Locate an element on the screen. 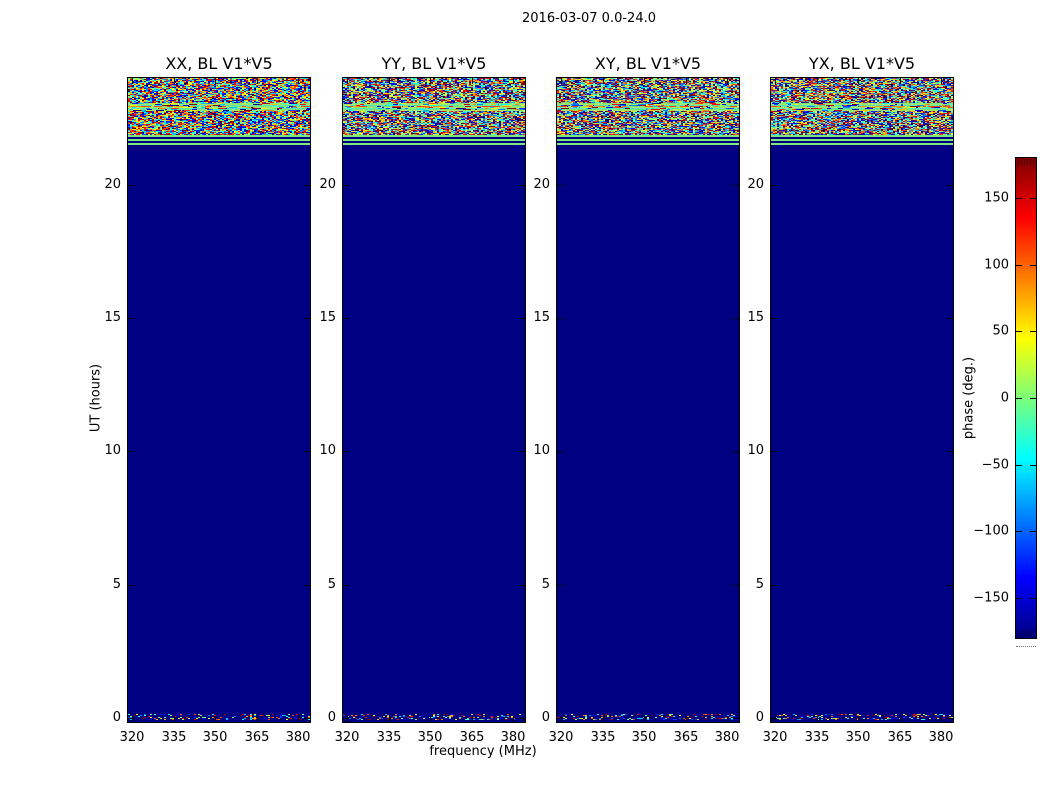 This screenshot has height=800, width=1050. colorbar: 150 100 50 0 −50 −100 −150 is located at coordinates (1005, 398).